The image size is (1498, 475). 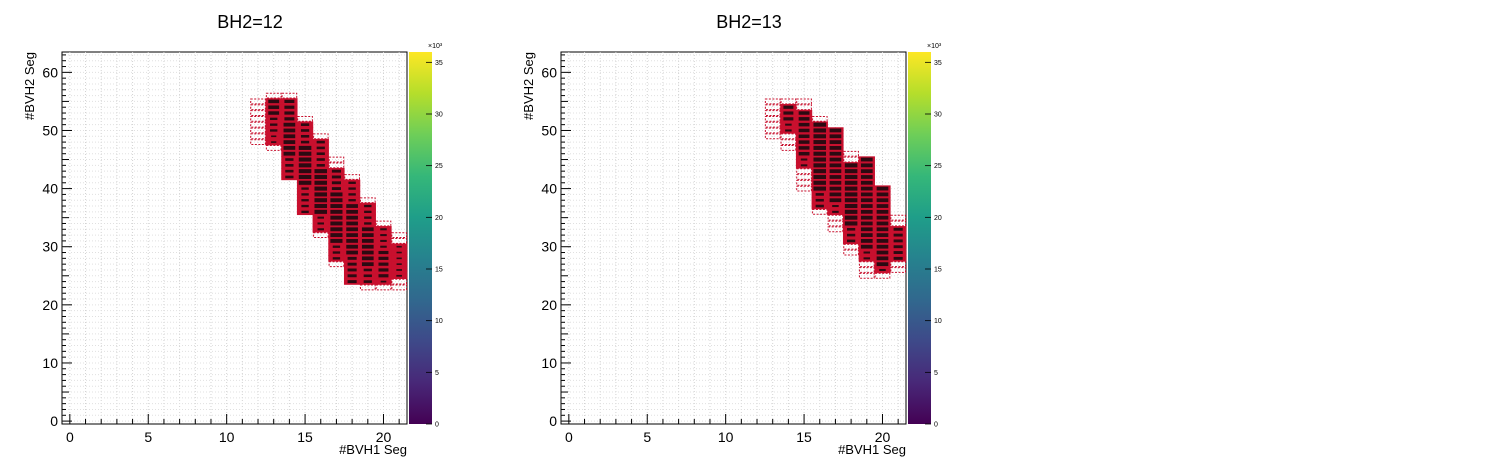 What do you see at coordinates (50, 189) in the screenshot?
I see `y-tick-label: 40` at bounding box center [50, 189].